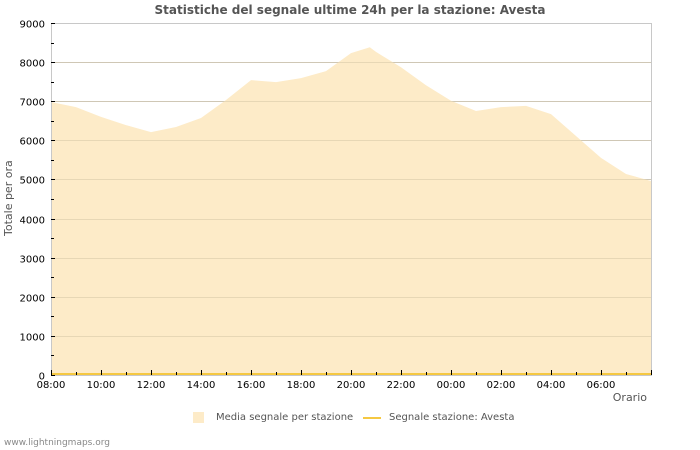 This screenshot has width=700, height=450. What do you see at coordinates (285, 417) in the screenshot?
I see `legend-label: Media segnale per stazione` at bounding box center [285, 417].